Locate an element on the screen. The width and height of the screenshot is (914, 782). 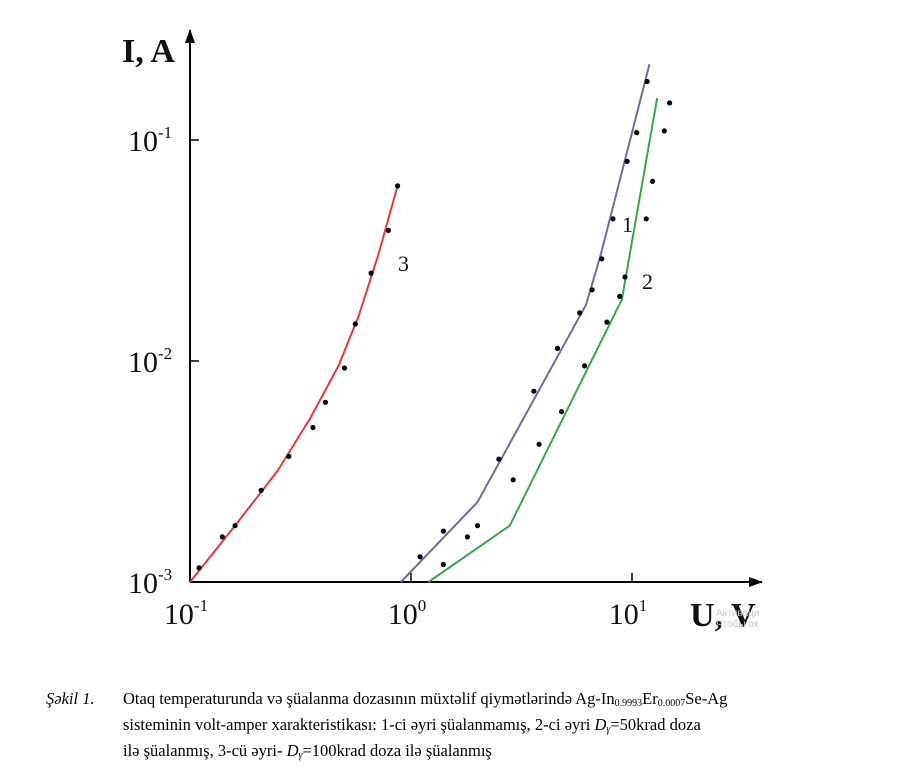
caption-line-3-post: =100krad doza ilə şüalanmış is located at coordinates (397, 750).